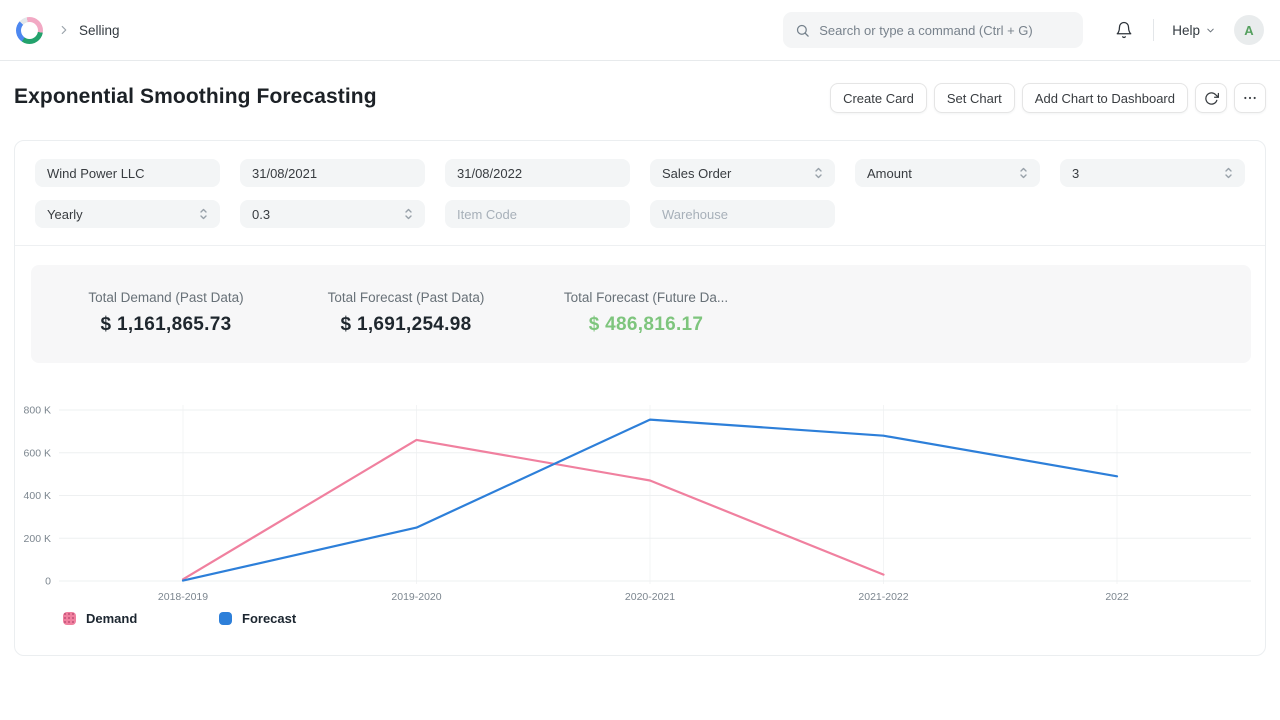 Image resolution: width=1280 pixels, height=720 pixels. What do you see at coordinates (646, 324) in the screenshot?
I see `summary-value: $ 486,816.17` at bounding box center [646, 324].